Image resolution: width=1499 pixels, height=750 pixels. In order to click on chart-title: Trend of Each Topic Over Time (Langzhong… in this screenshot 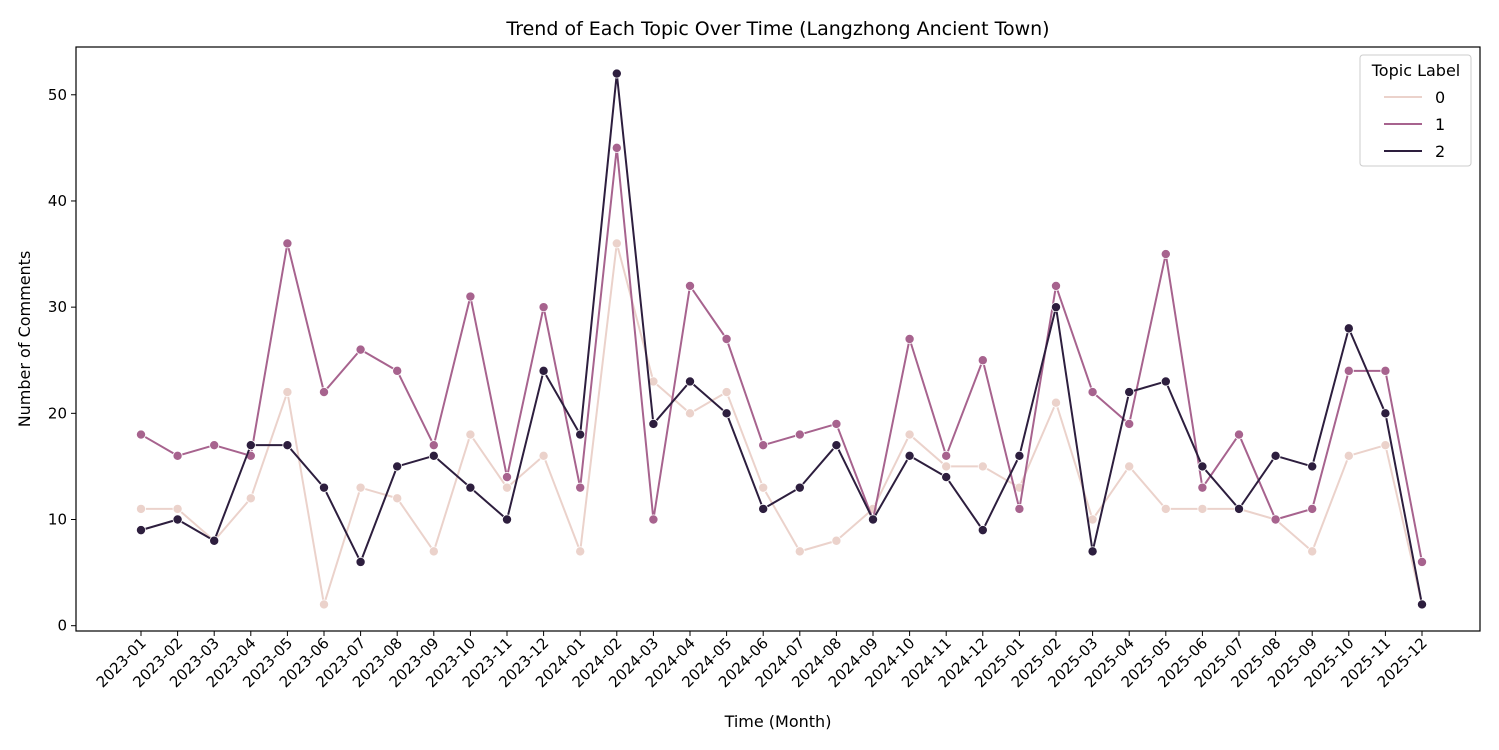, I will do `click(777, 29)`.